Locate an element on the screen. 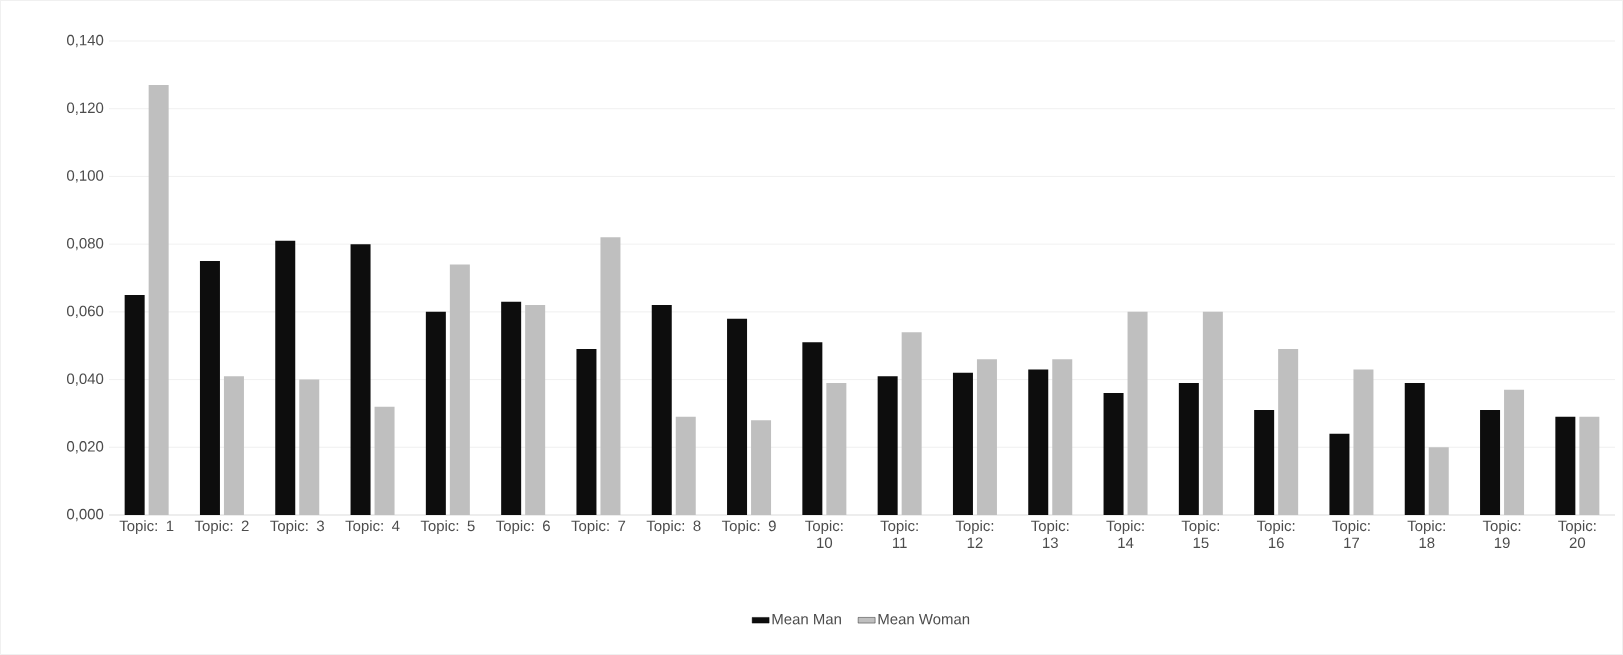 Image resolution: width=1623 pixels, height=655 pixels. y-tick-label: 0,020 is located at coordinates (85, 447).